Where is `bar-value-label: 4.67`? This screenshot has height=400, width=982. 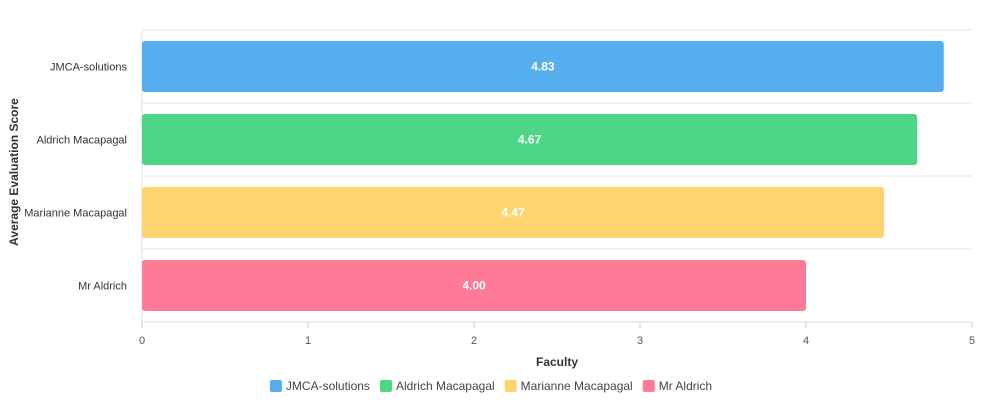 bar-value-label: 4.67 is located at coordinates (530, 140).